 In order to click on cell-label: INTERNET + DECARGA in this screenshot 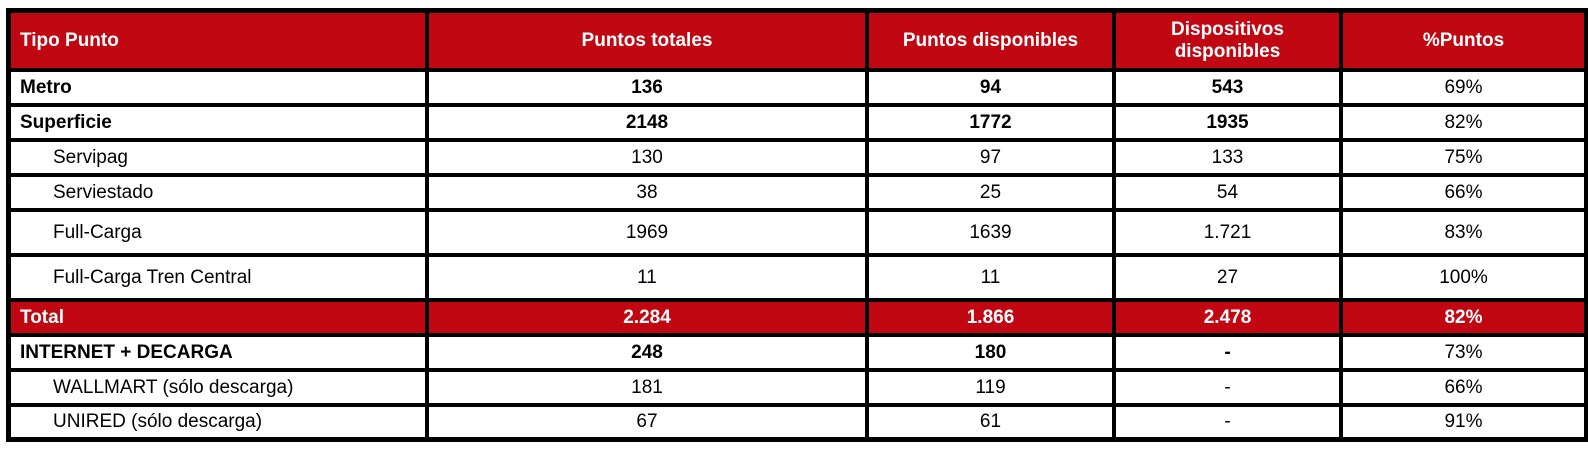, I will do `click(220, 354)`.